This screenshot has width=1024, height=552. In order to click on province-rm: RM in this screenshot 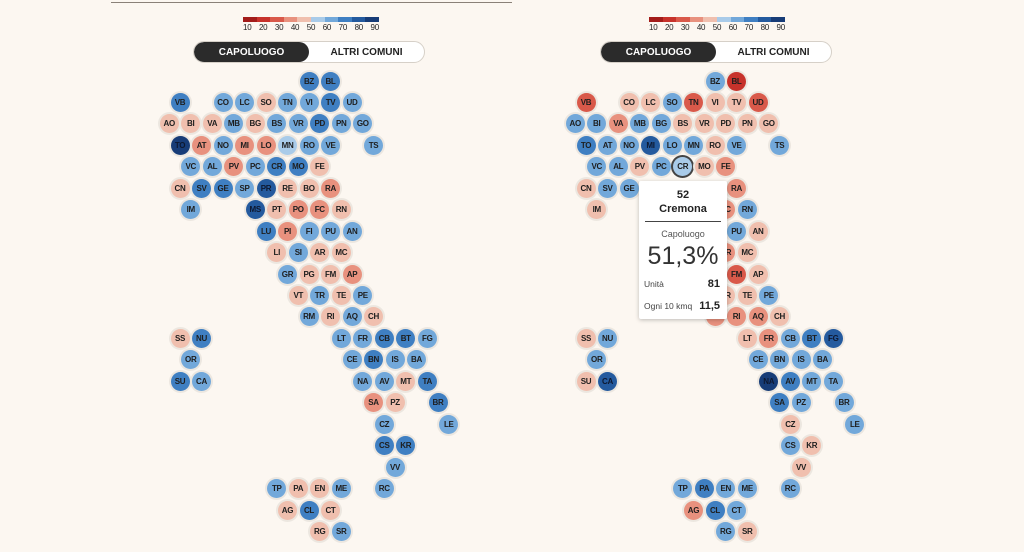, I will do `click(309, 317)`.